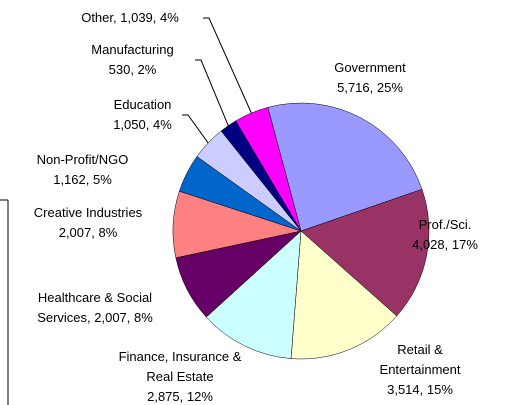  What do you see at coordinates (88, 232) in the screenshot?
I see `value-label: 2,007, 8%` at bounding box center [88, 232].